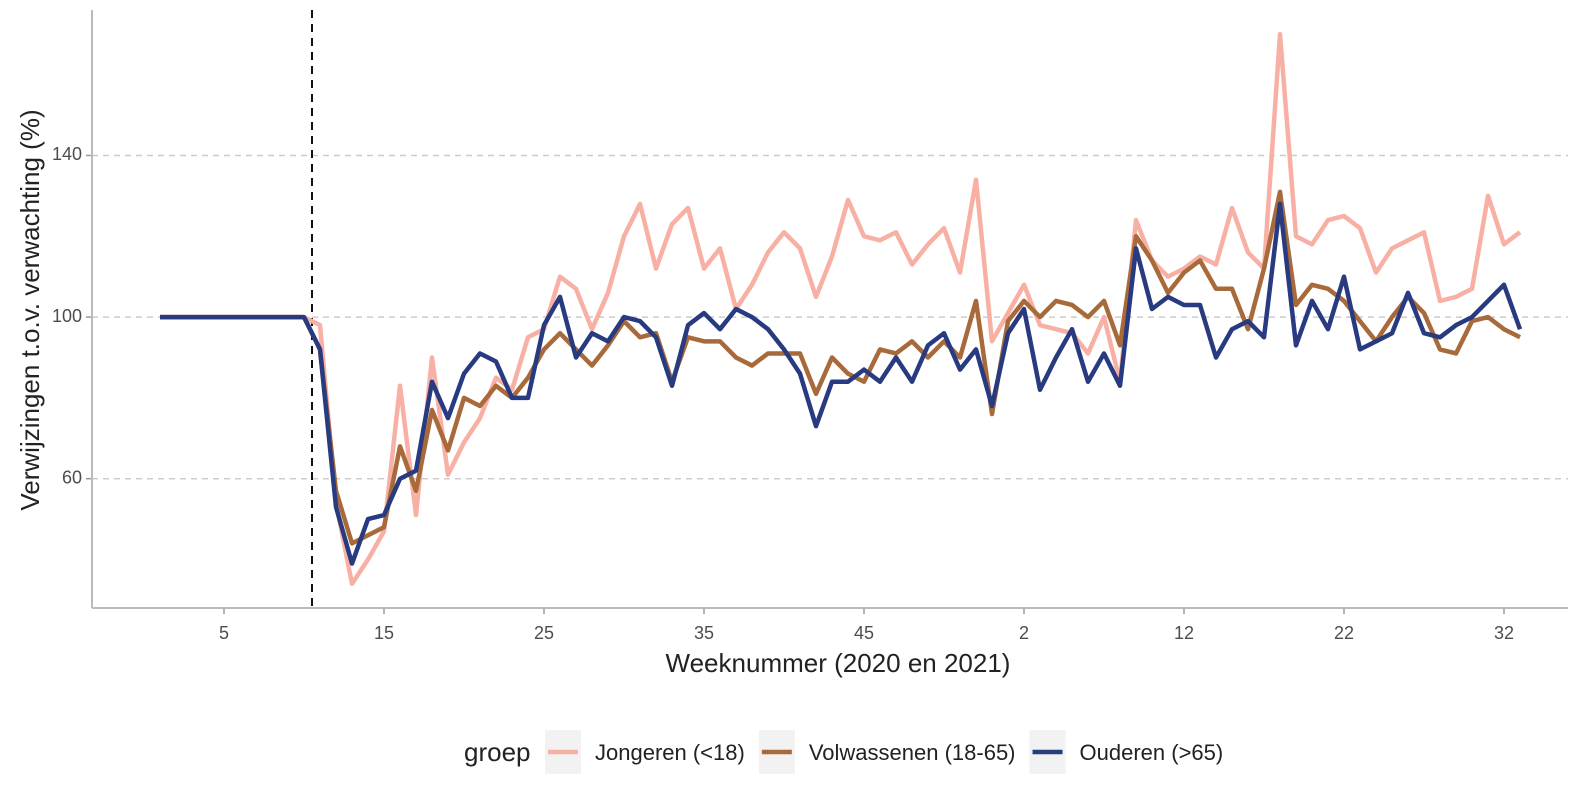  What do you see at coordinates (384, 633) in the screenshot?
I see `x-tick-label: 15` at bounding box center [384, 633].